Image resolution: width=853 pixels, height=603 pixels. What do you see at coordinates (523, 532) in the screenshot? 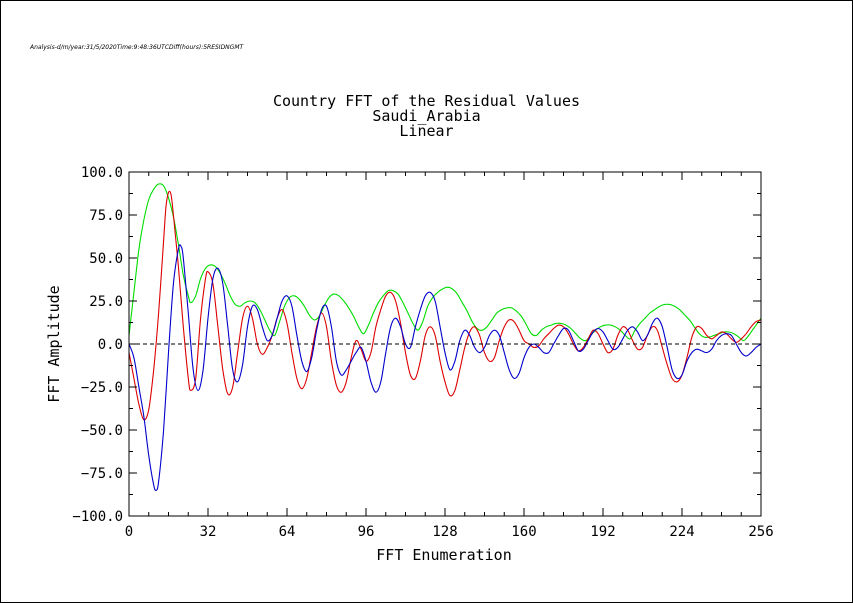
I see `x-tick-label: 160` at bounding box center [523, 532].